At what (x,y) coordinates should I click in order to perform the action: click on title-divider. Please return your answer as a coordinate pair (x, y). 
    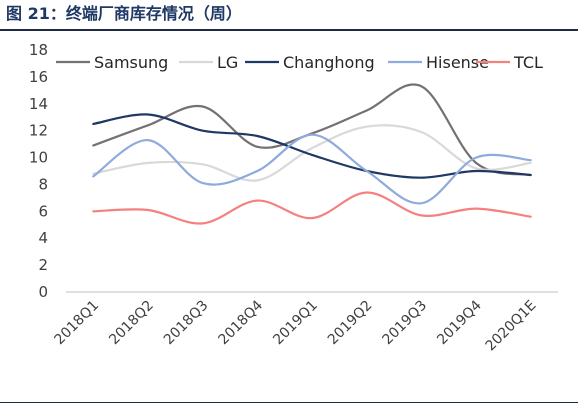
    Looking at the image, I should click on (289, 30).